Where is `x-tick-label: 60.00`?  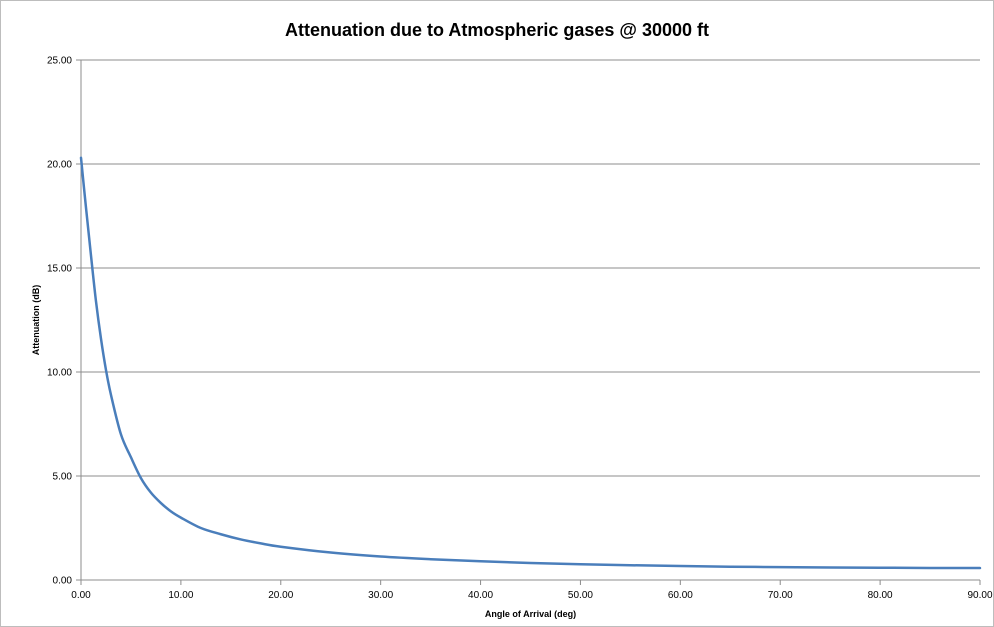
x-tick-label: 60.00 is located at coordinates (680, 595).